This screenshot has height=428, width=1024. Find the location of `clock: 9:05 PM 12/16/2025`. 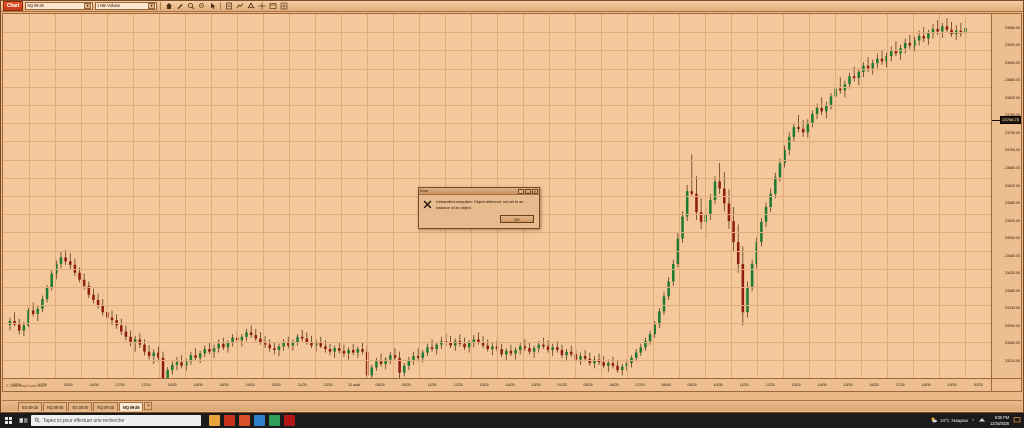

clock: 9:05 PM 12/16/2025 is located at coordinates (999, 420).